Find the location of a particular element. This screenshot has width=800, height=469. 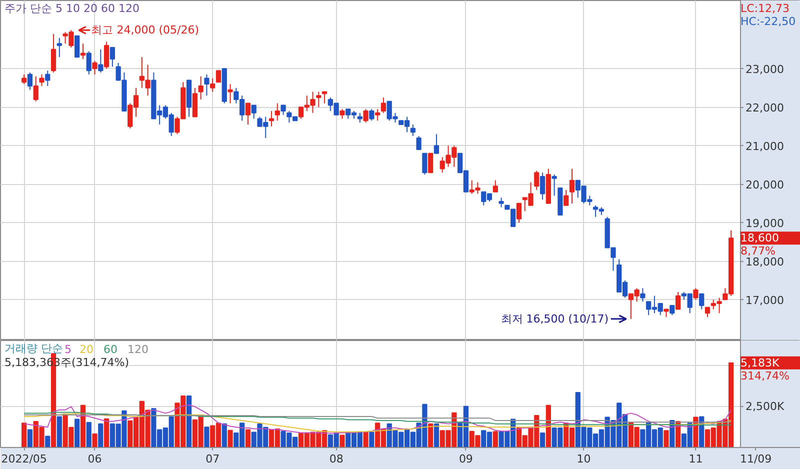

annotation: 최저 16,500 (10/17) is located at coordinates (554, 319).